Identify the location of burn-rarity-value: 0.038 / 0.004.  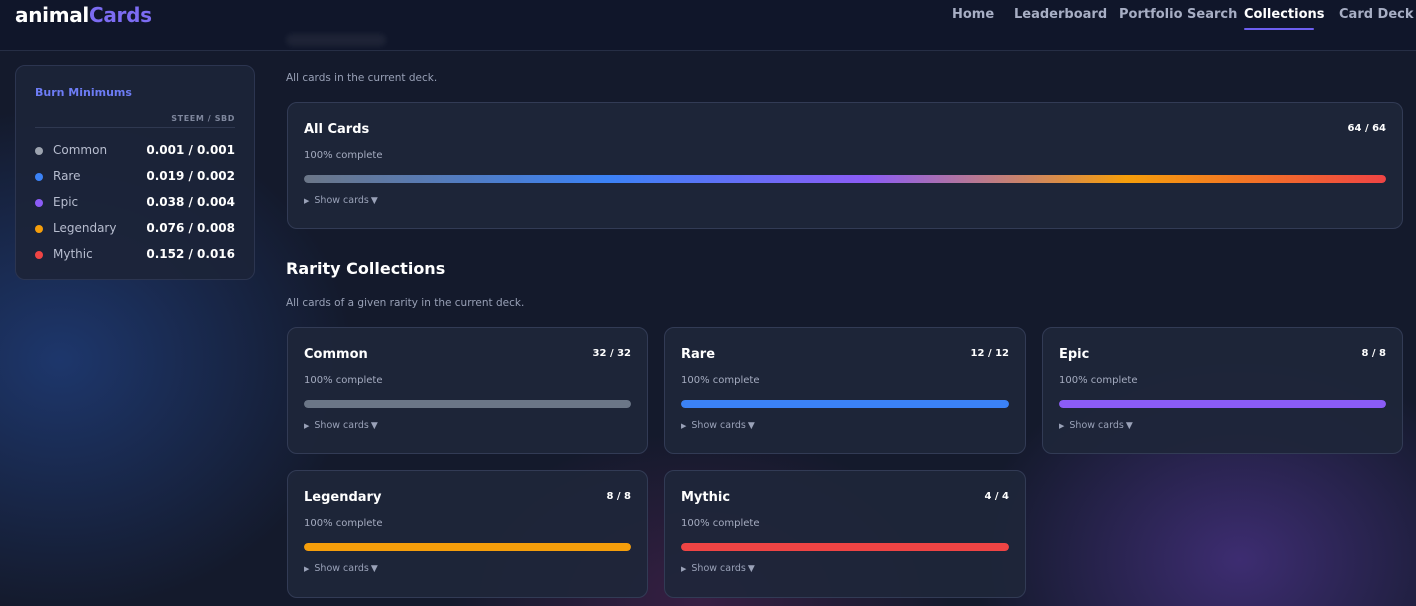
(190, 202).